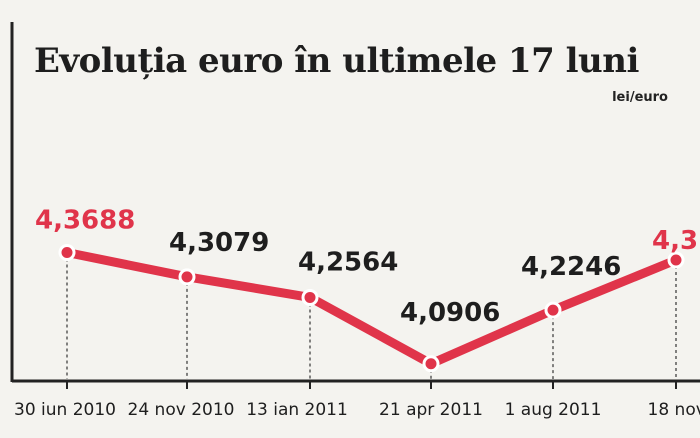 The image size is (700, 438). What do you see at coordinates (85, 220) in the screenshot?
I see `value-label: 4,3688` at bounding box center [85, 220].